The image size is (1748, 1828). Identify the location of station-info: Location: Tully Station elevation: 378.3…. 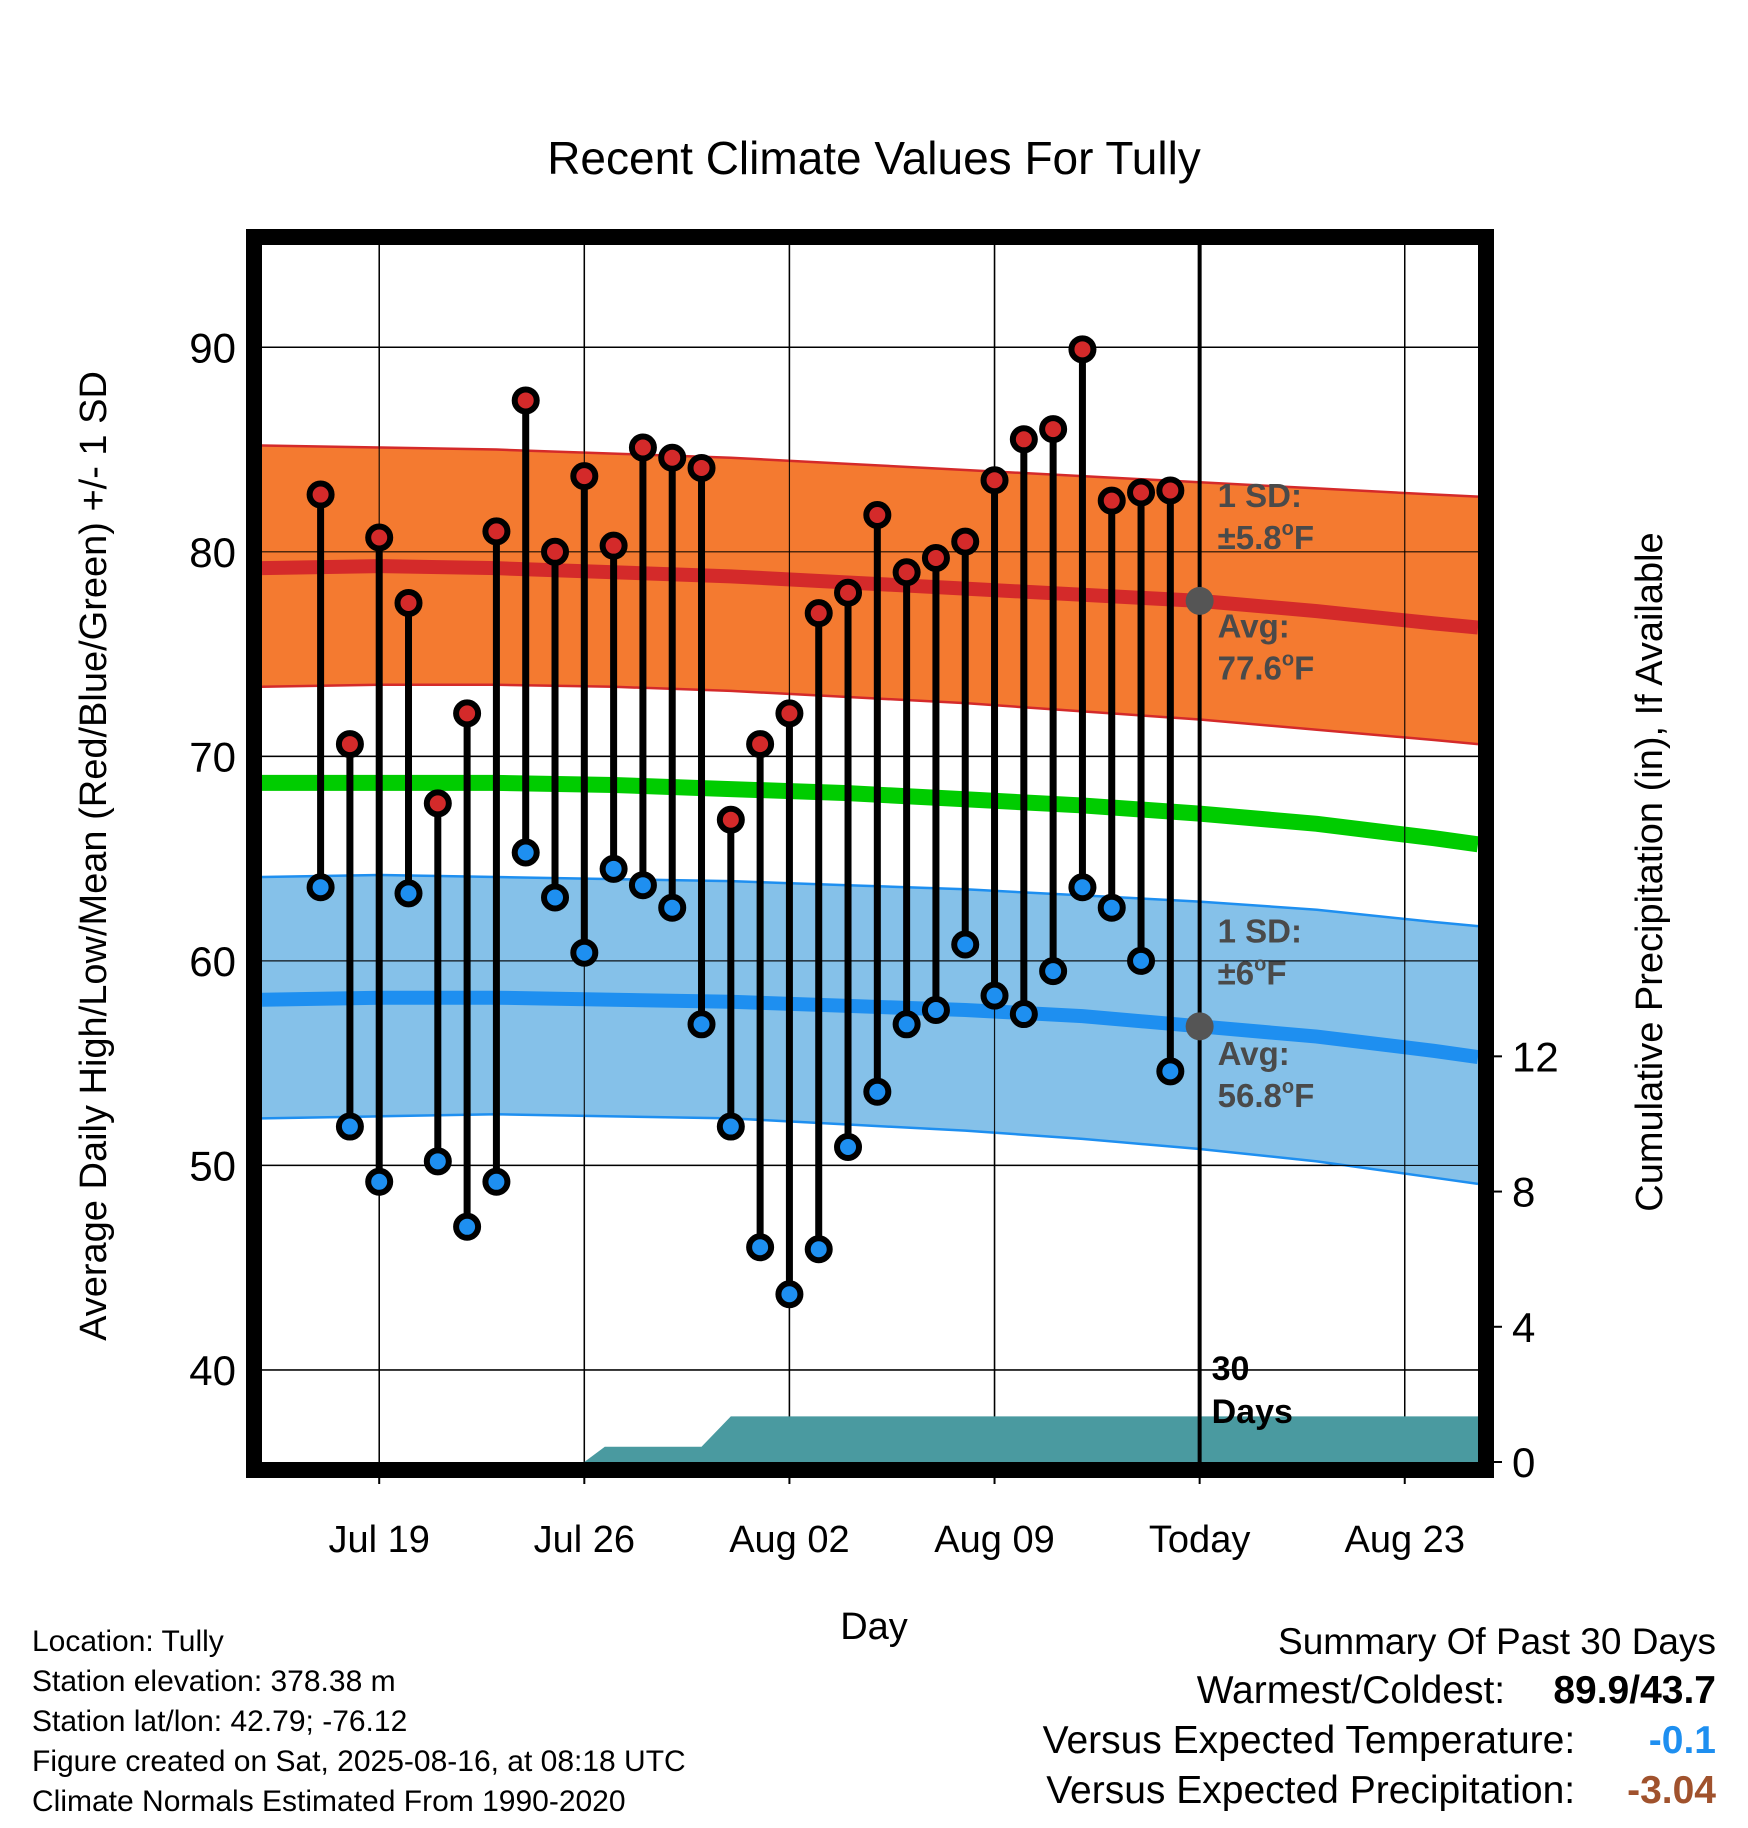
(359, 1722).